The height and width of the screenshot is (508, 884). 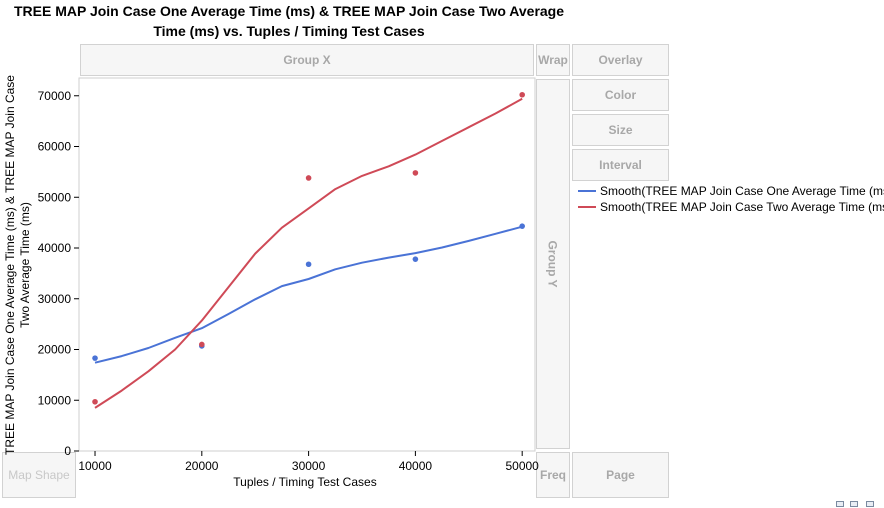 What do you see at coordinates (55, 147) in the screenshot?
I see `y-tick-label: 60000` at bounding box center [55, 147].